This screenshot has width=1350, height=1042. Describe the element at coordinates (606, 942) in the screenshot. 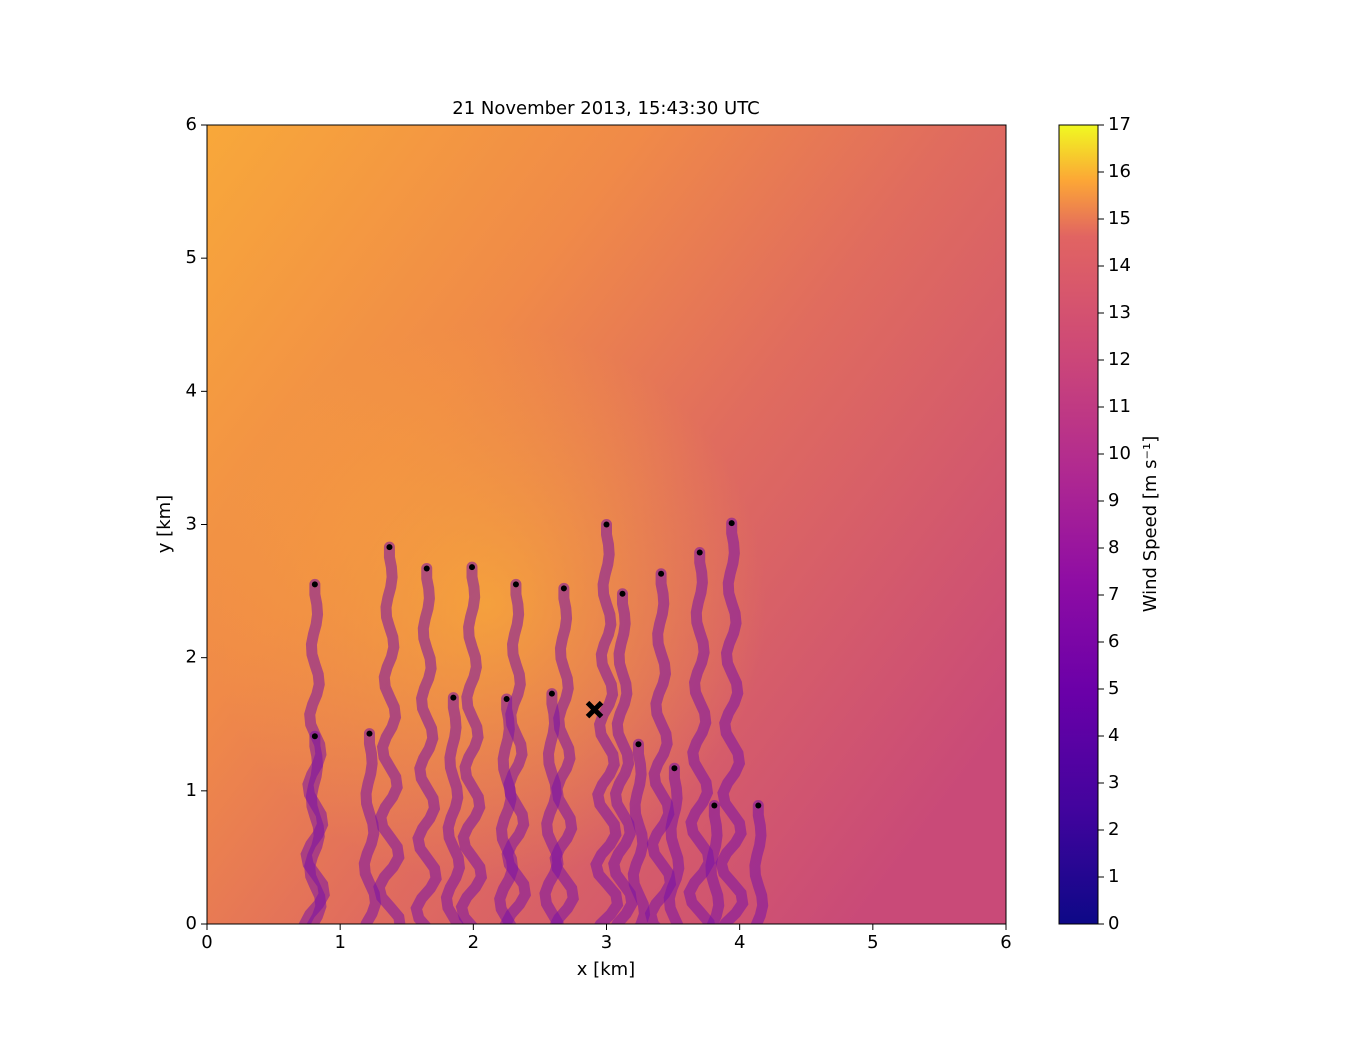

I see `x-tick-label: 3` at that location.